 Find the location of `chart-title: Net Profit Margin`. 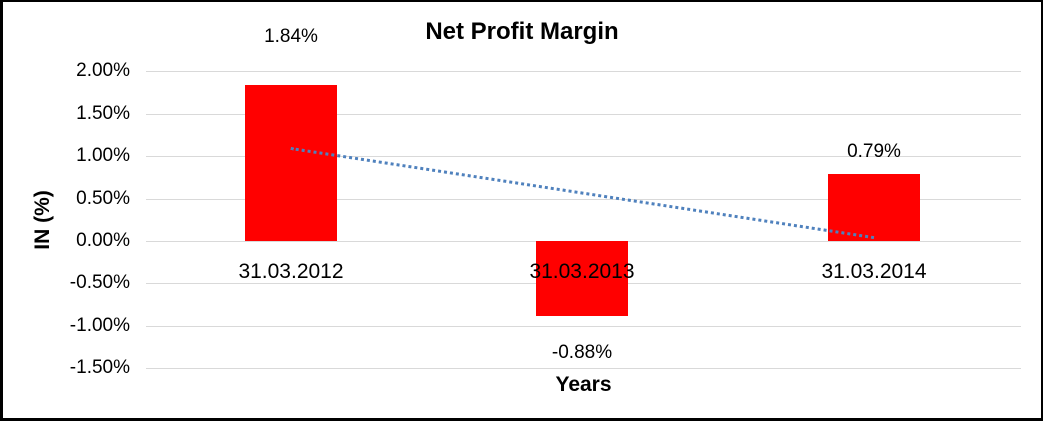

chart-title: Net Profit Margin is located at coordinates (522, 31).